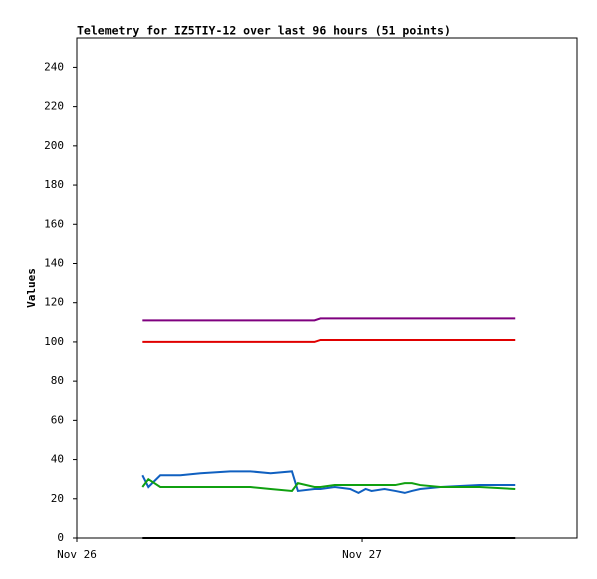 The width and height of the screenshot is (597, 579). Describe the element at coordinates (54, 302) in the screenshot. I see `y-tick-label: 120` at that location.